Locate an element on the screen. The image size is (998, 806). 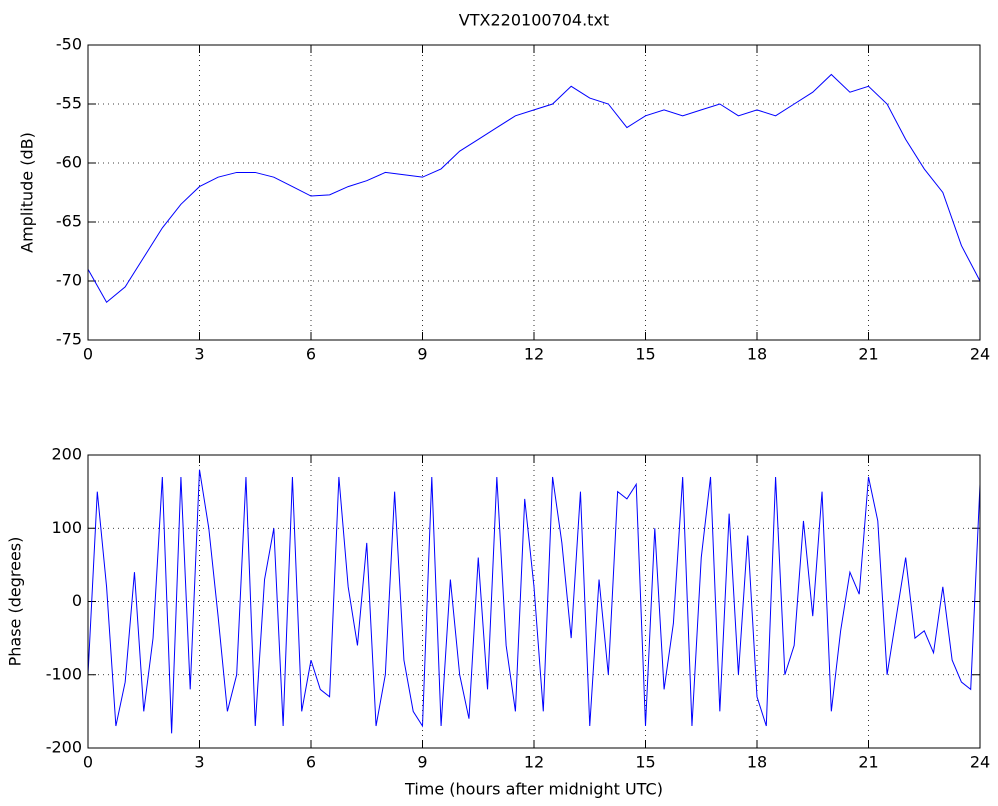
x-axis-label: Time (hours after midnight UTC) is located at coordinates (533, 789).